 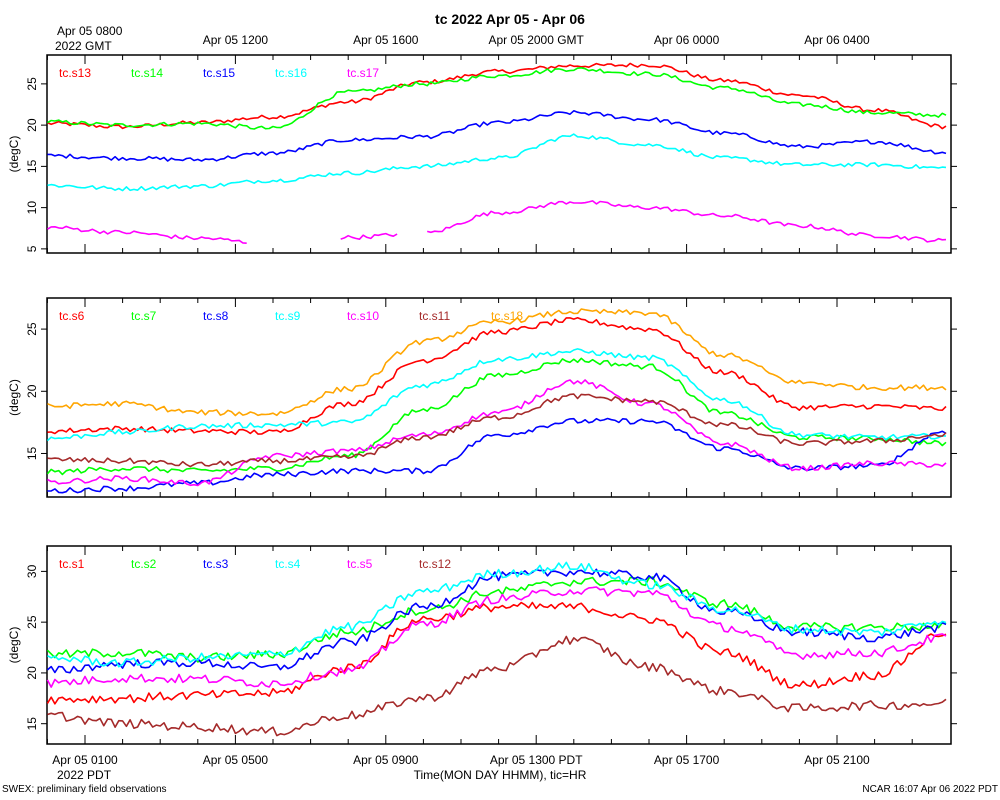 What do you see at coordinates (72, 564) in the screenshot?
I see `legend-label-tc.s1: tc.s1` at bounding box center [72, 564].